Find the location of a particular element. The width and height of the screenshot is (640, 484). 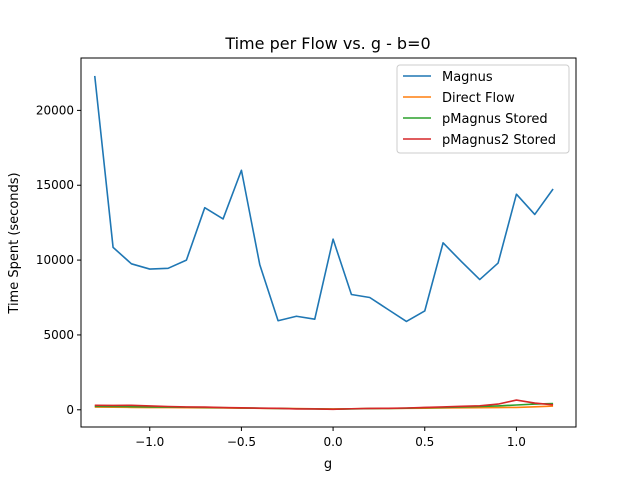

x-tick-label: 0.0 is located at coordinates (333, 442).